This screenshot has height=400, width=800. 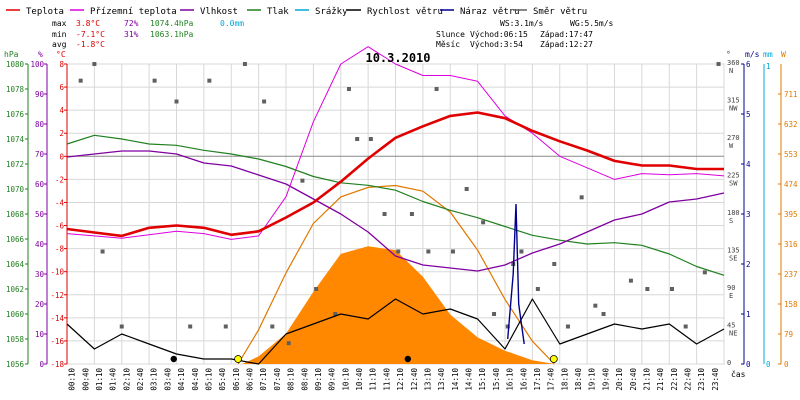 What do you see at coordinates (373, 379) in the screenshot?
I see `tick-label-time: 11:10` at bounding box center [373, 379].